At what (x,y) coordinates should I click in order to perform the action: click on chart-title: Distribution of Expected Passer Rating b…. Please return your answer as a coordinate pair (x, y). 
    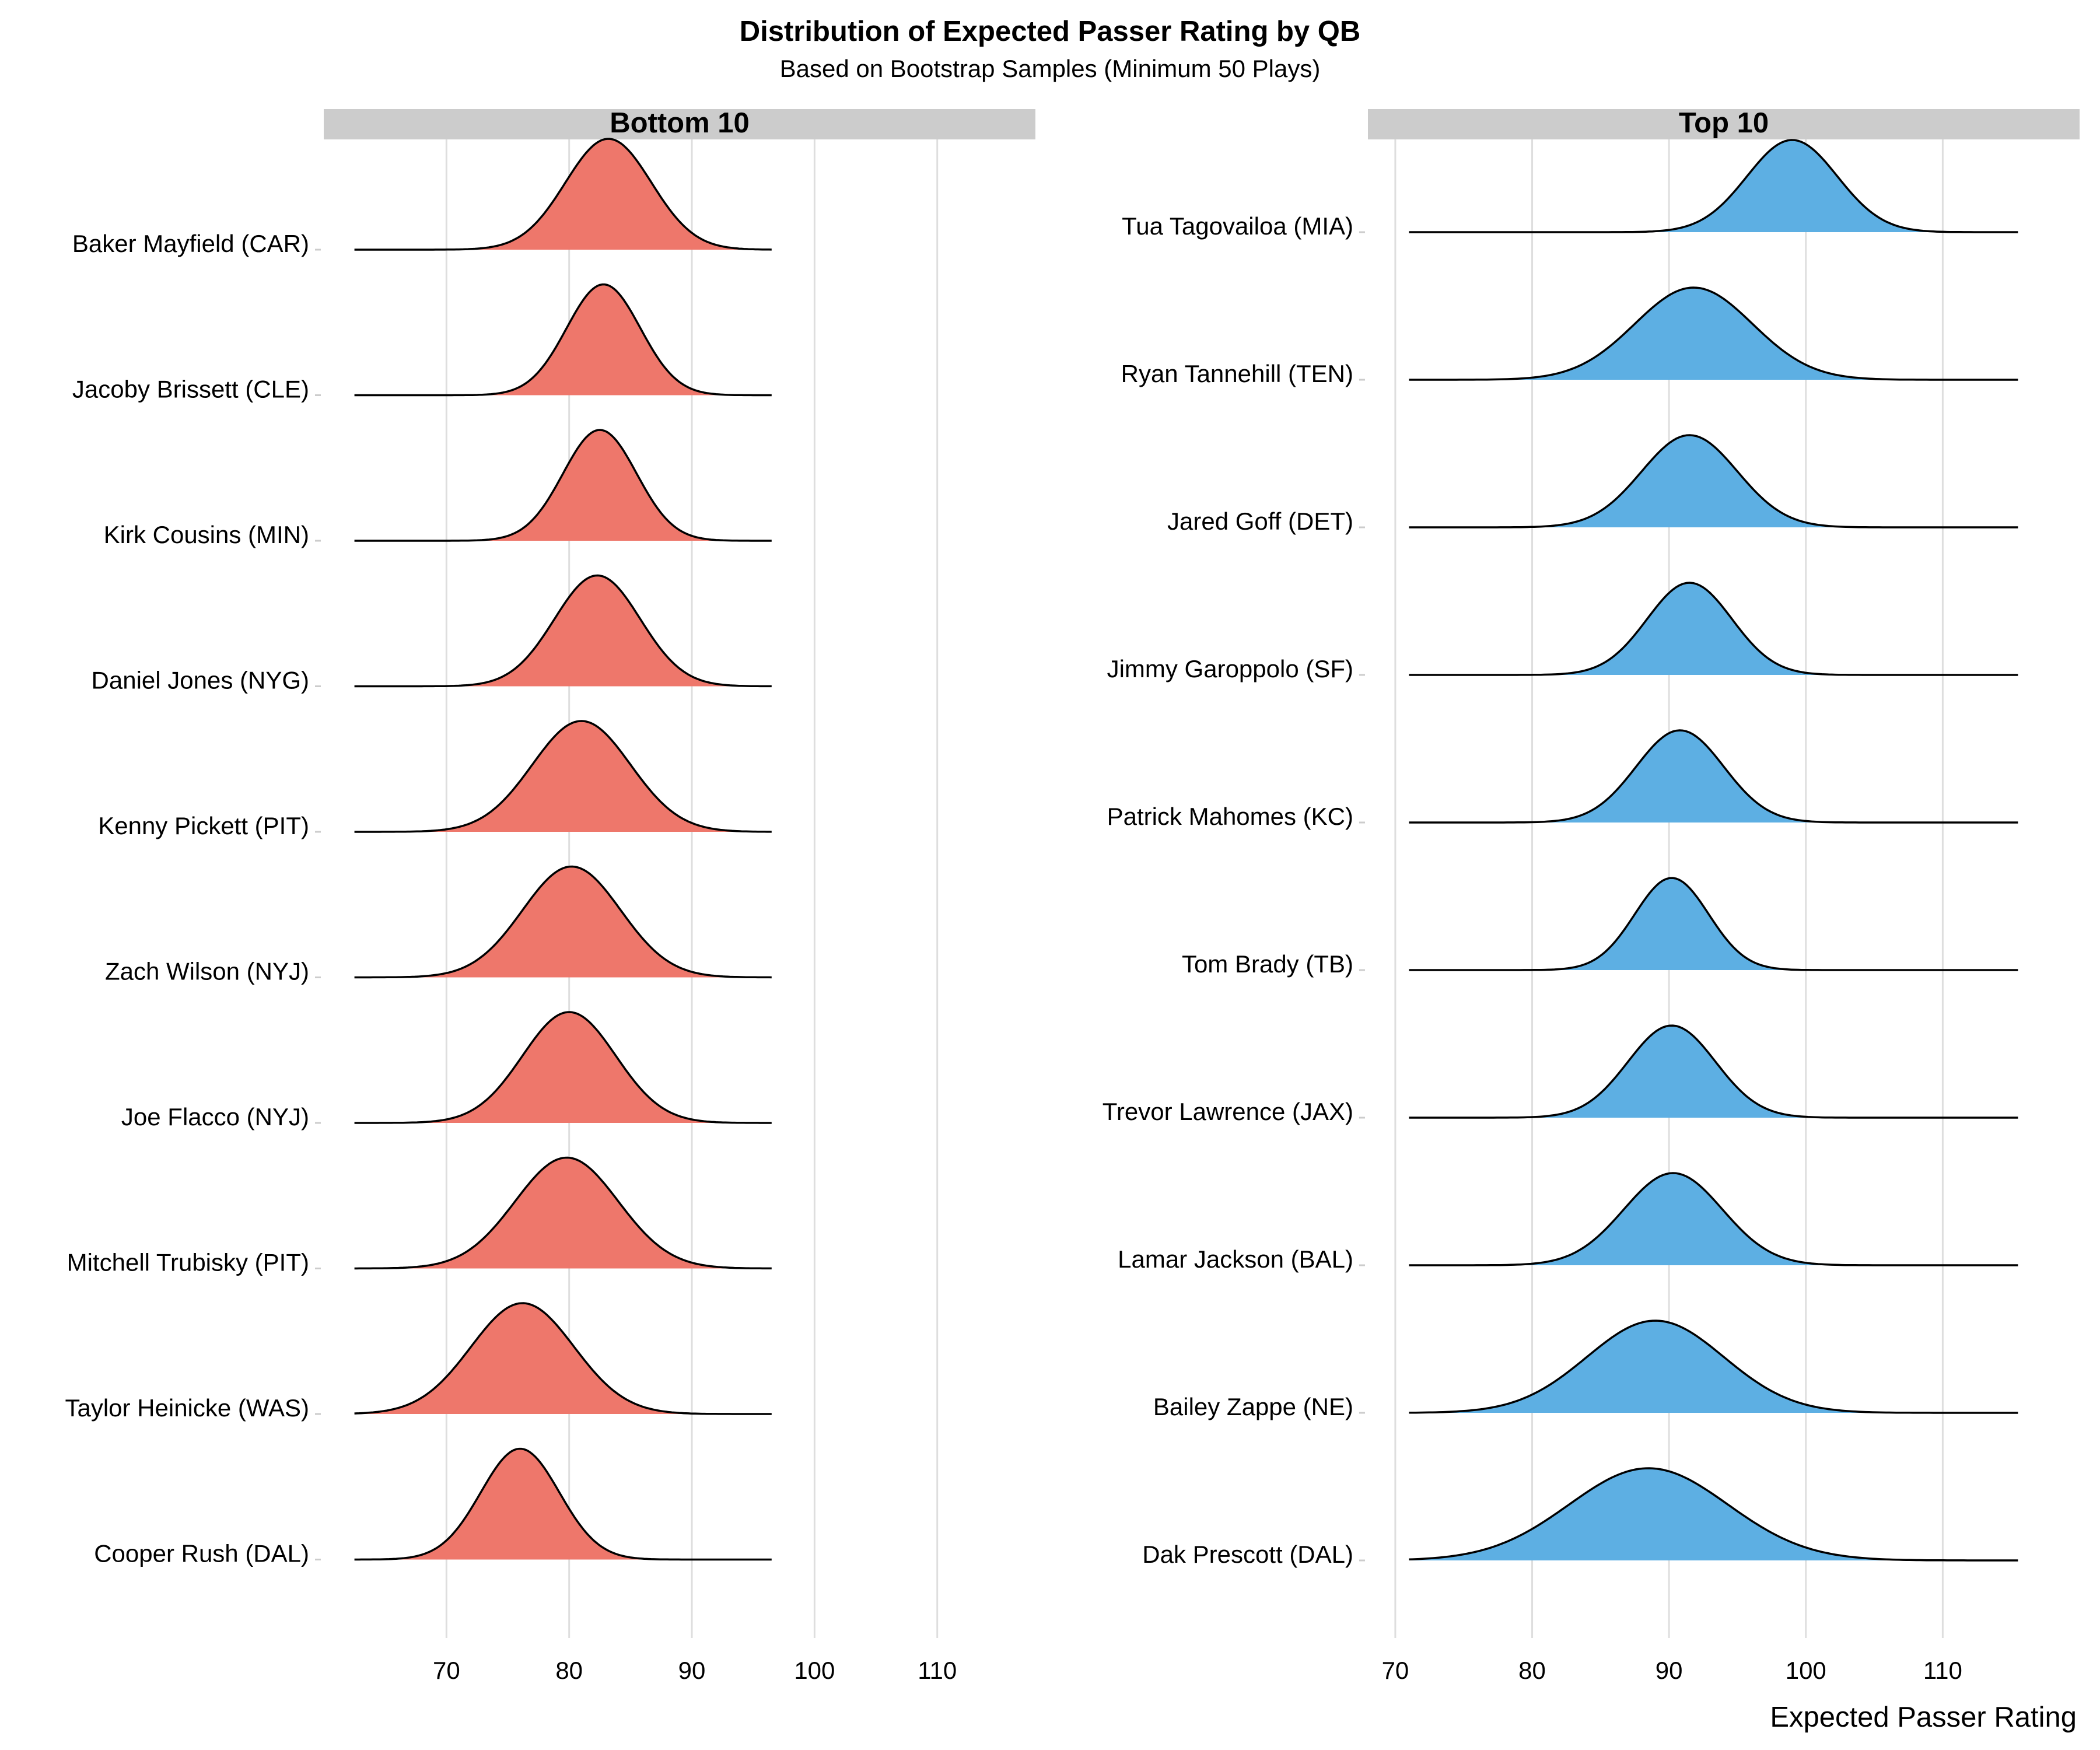
    Looking at the image, I should click on (1050, 32).